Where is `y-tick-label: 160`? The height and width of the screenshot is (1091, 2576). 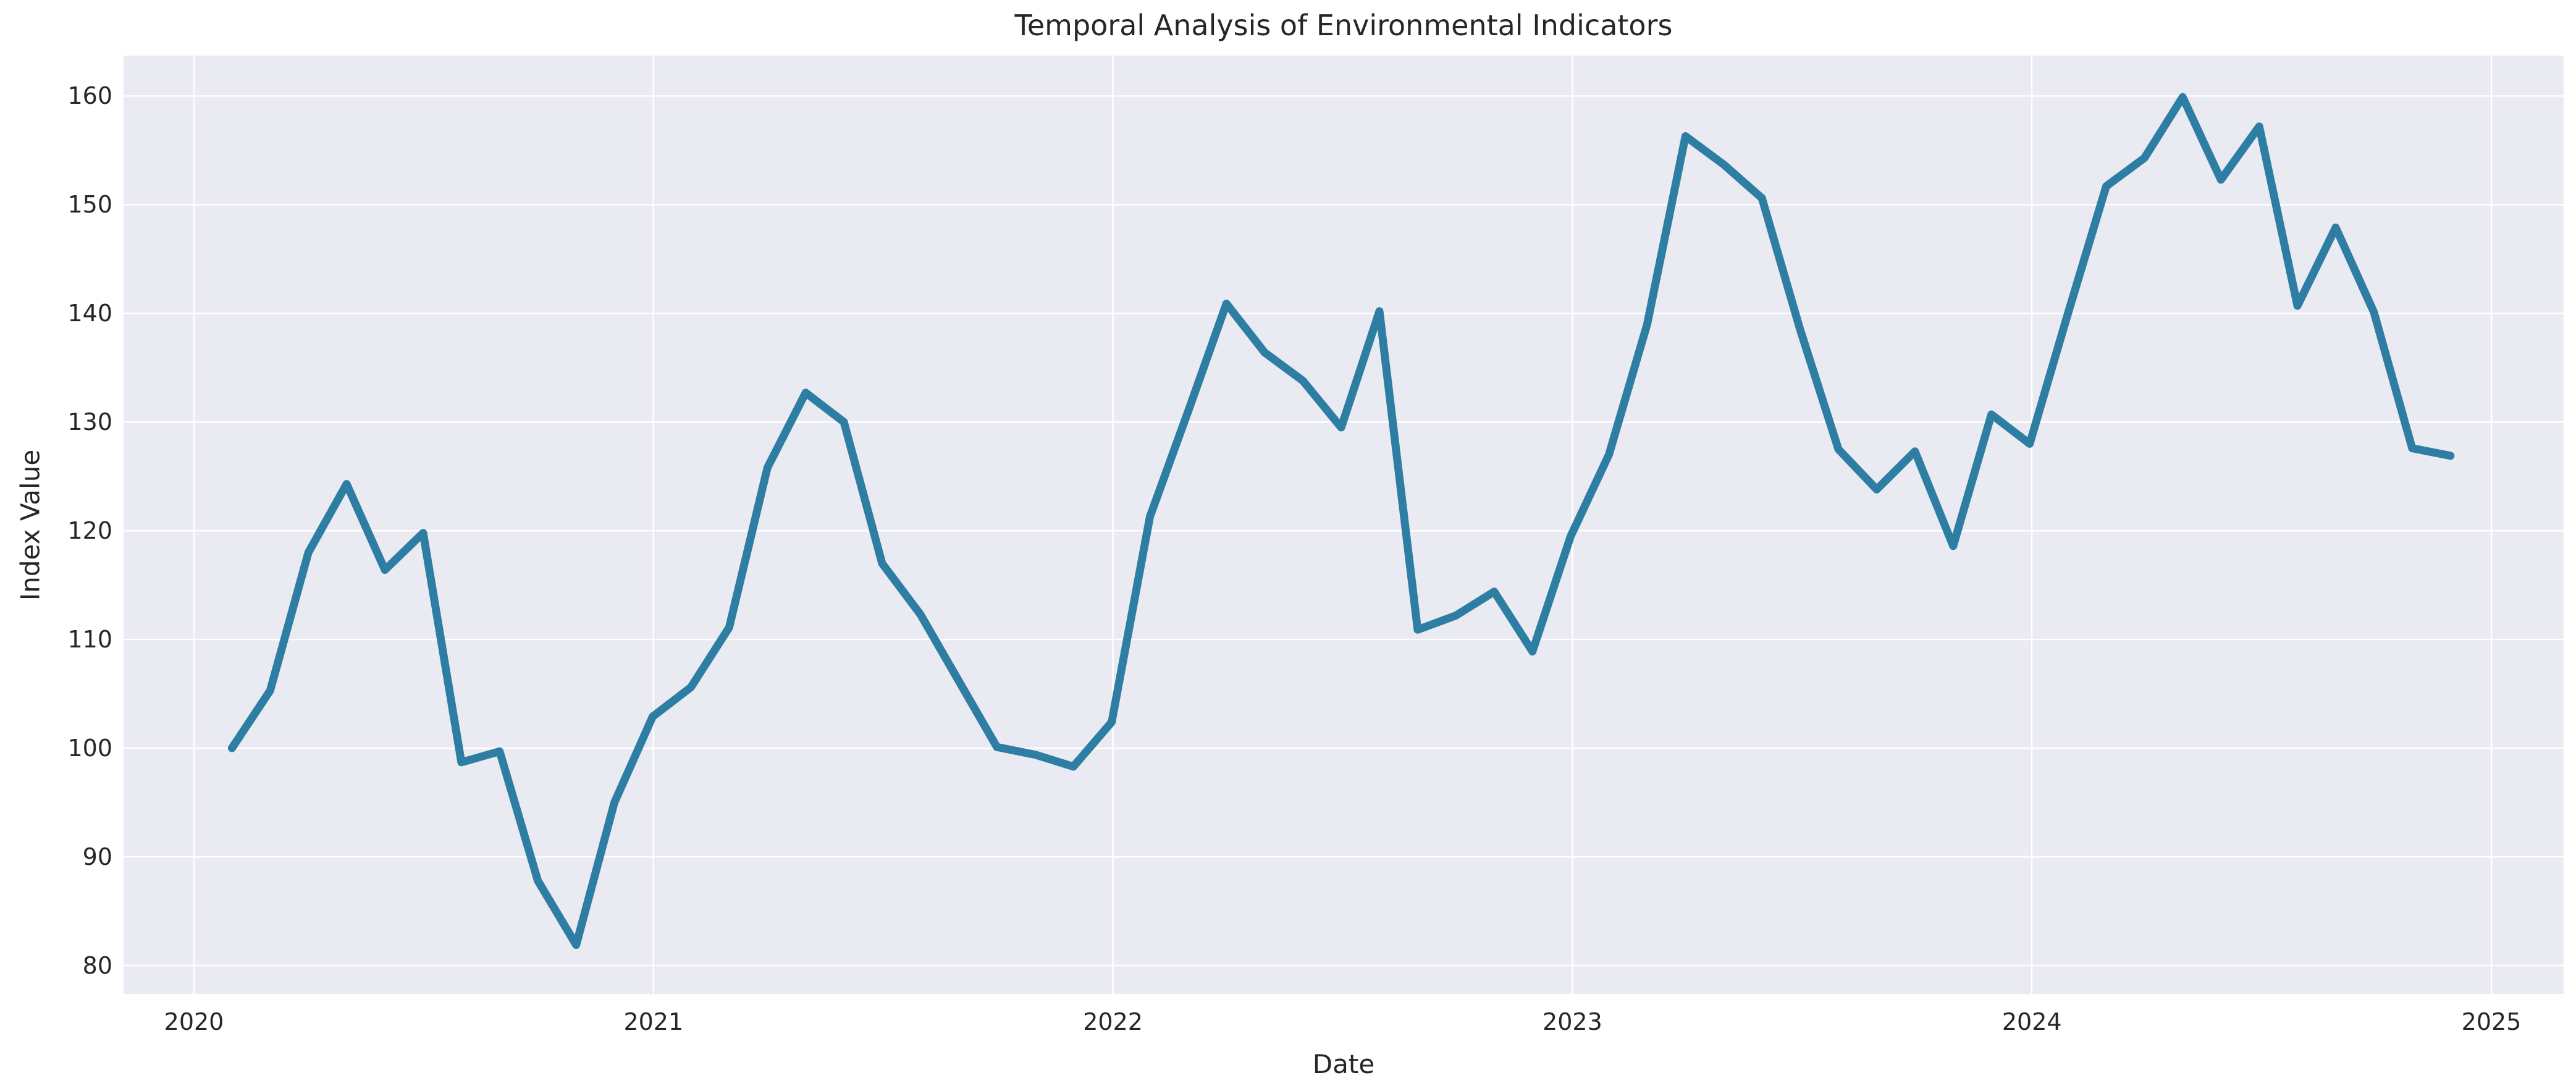 y-tick-label: 160 is located at coordinates (89, 96).